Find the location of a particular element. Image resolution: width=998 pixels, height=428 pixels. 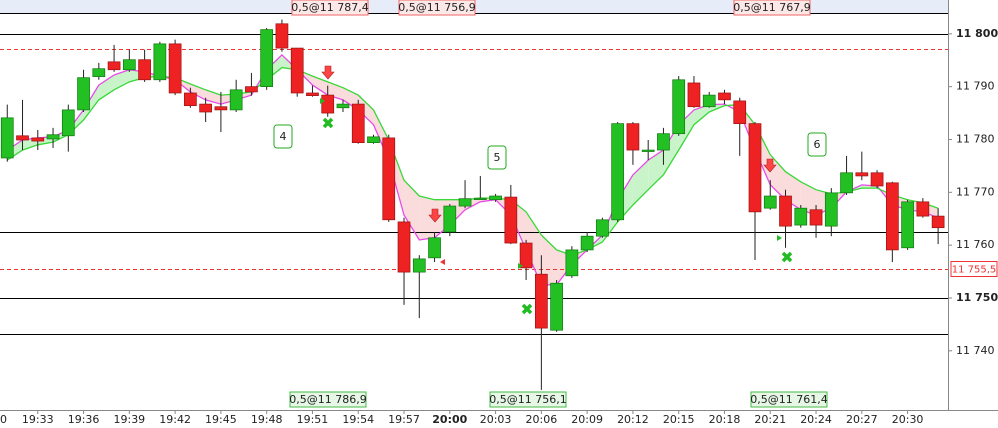

x-tick-label: 19:39 is located at coordinates (129, 419).